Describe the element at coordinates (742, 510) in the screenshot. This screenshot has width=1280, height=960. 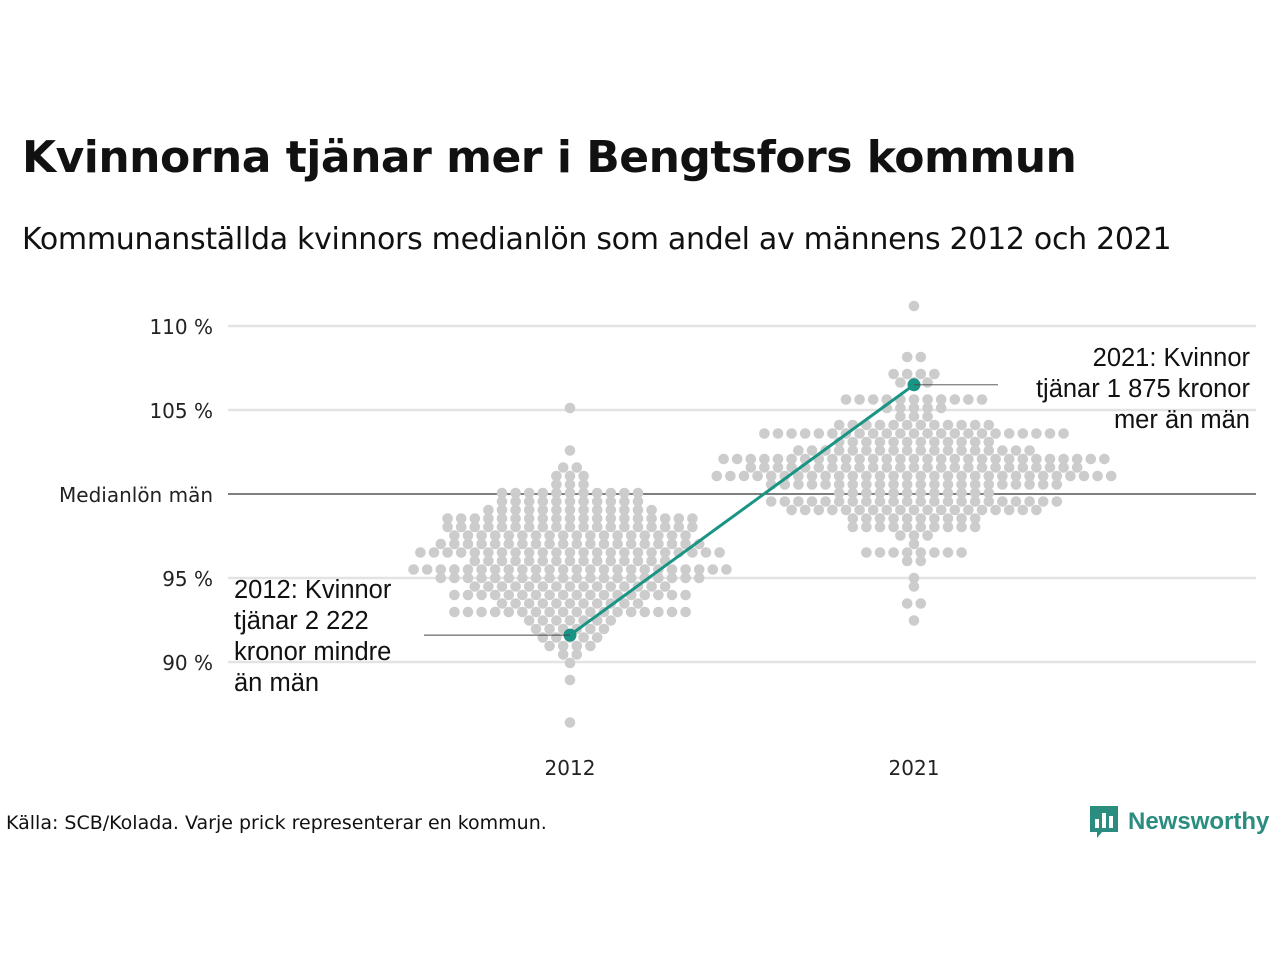
I see `highlight-line` at that location.